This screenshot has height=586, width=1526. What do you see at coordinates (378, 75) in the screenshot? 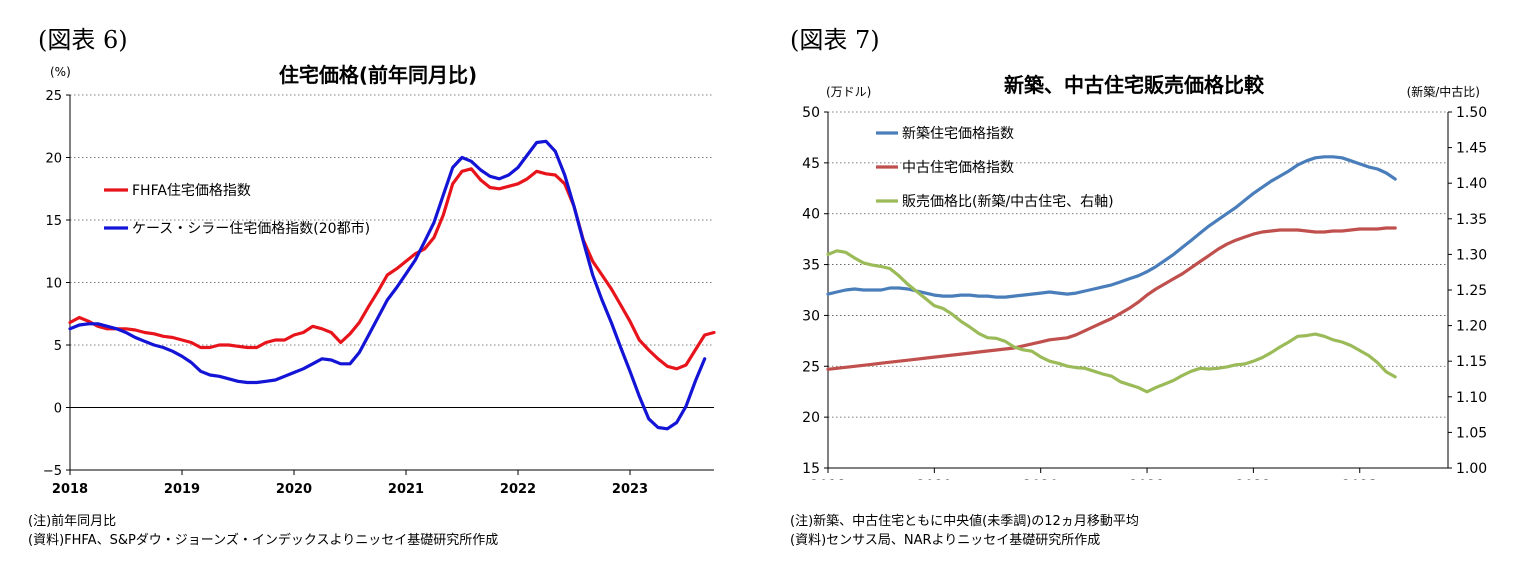
I see `chart-title: 住宅価格(前年同月比)` at bounding box center [378, 75].